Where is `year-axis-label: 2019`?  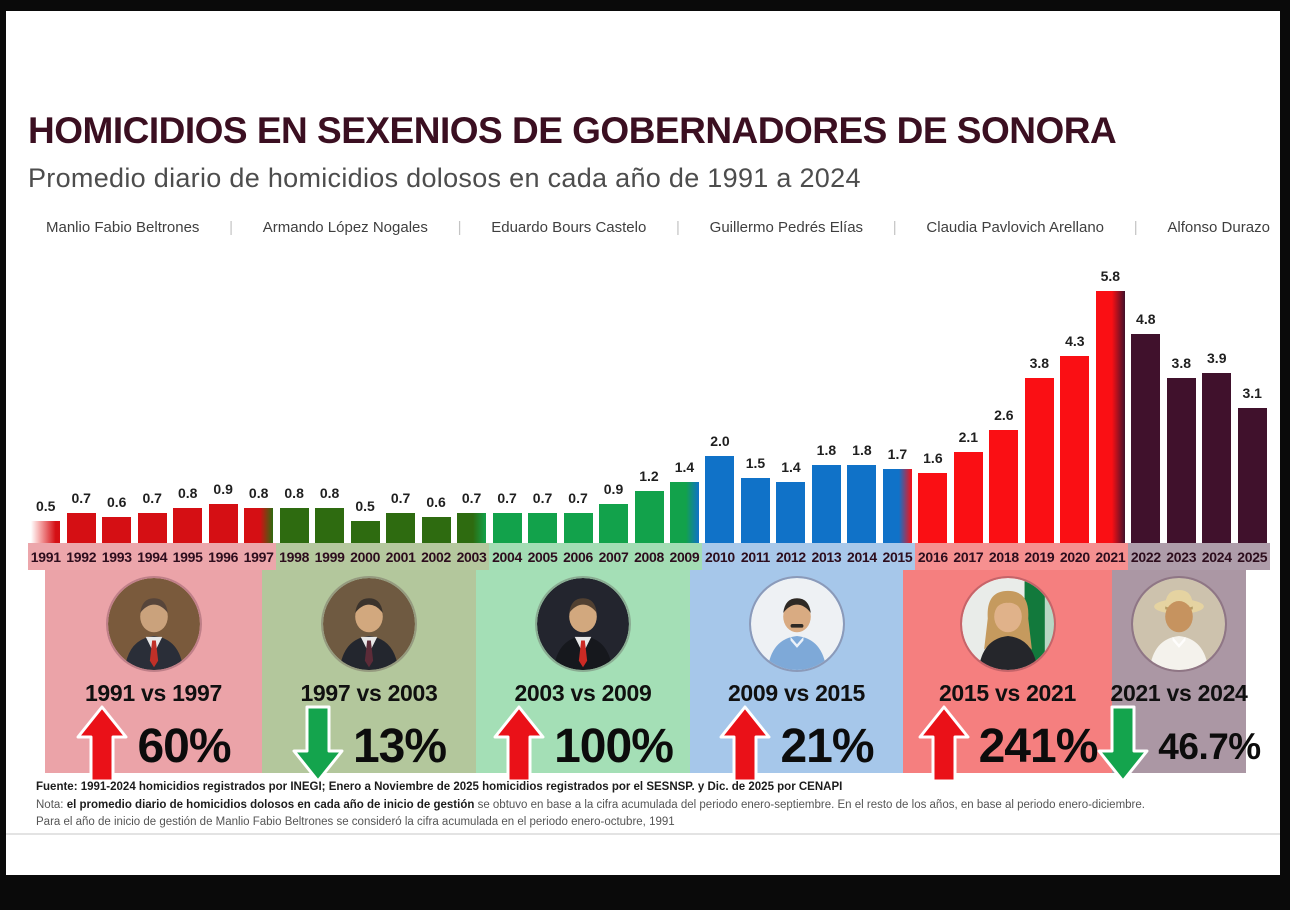
year-axis-label: 2019 is located at coordinates (1039, 556).